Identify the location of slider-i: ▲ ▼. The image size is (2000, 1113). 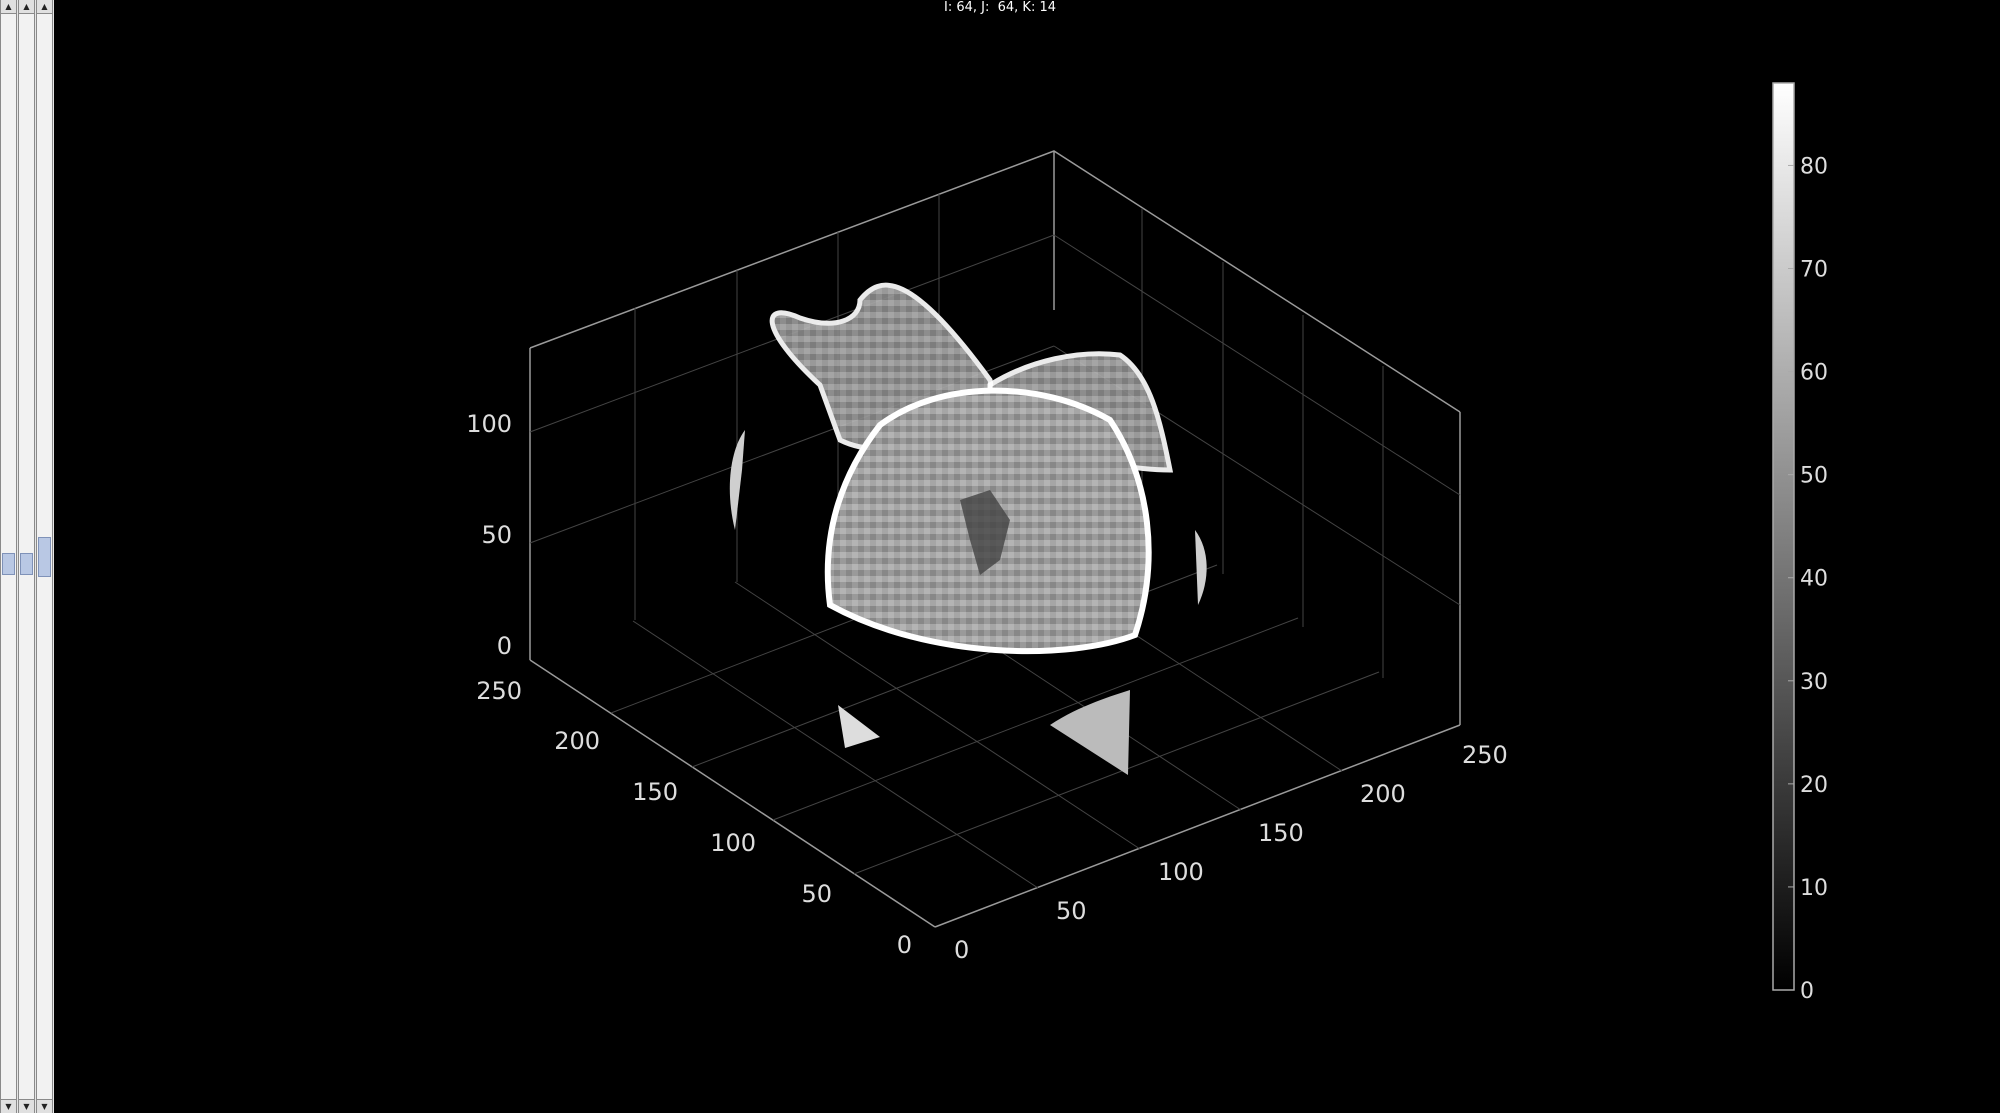
(8, 556).